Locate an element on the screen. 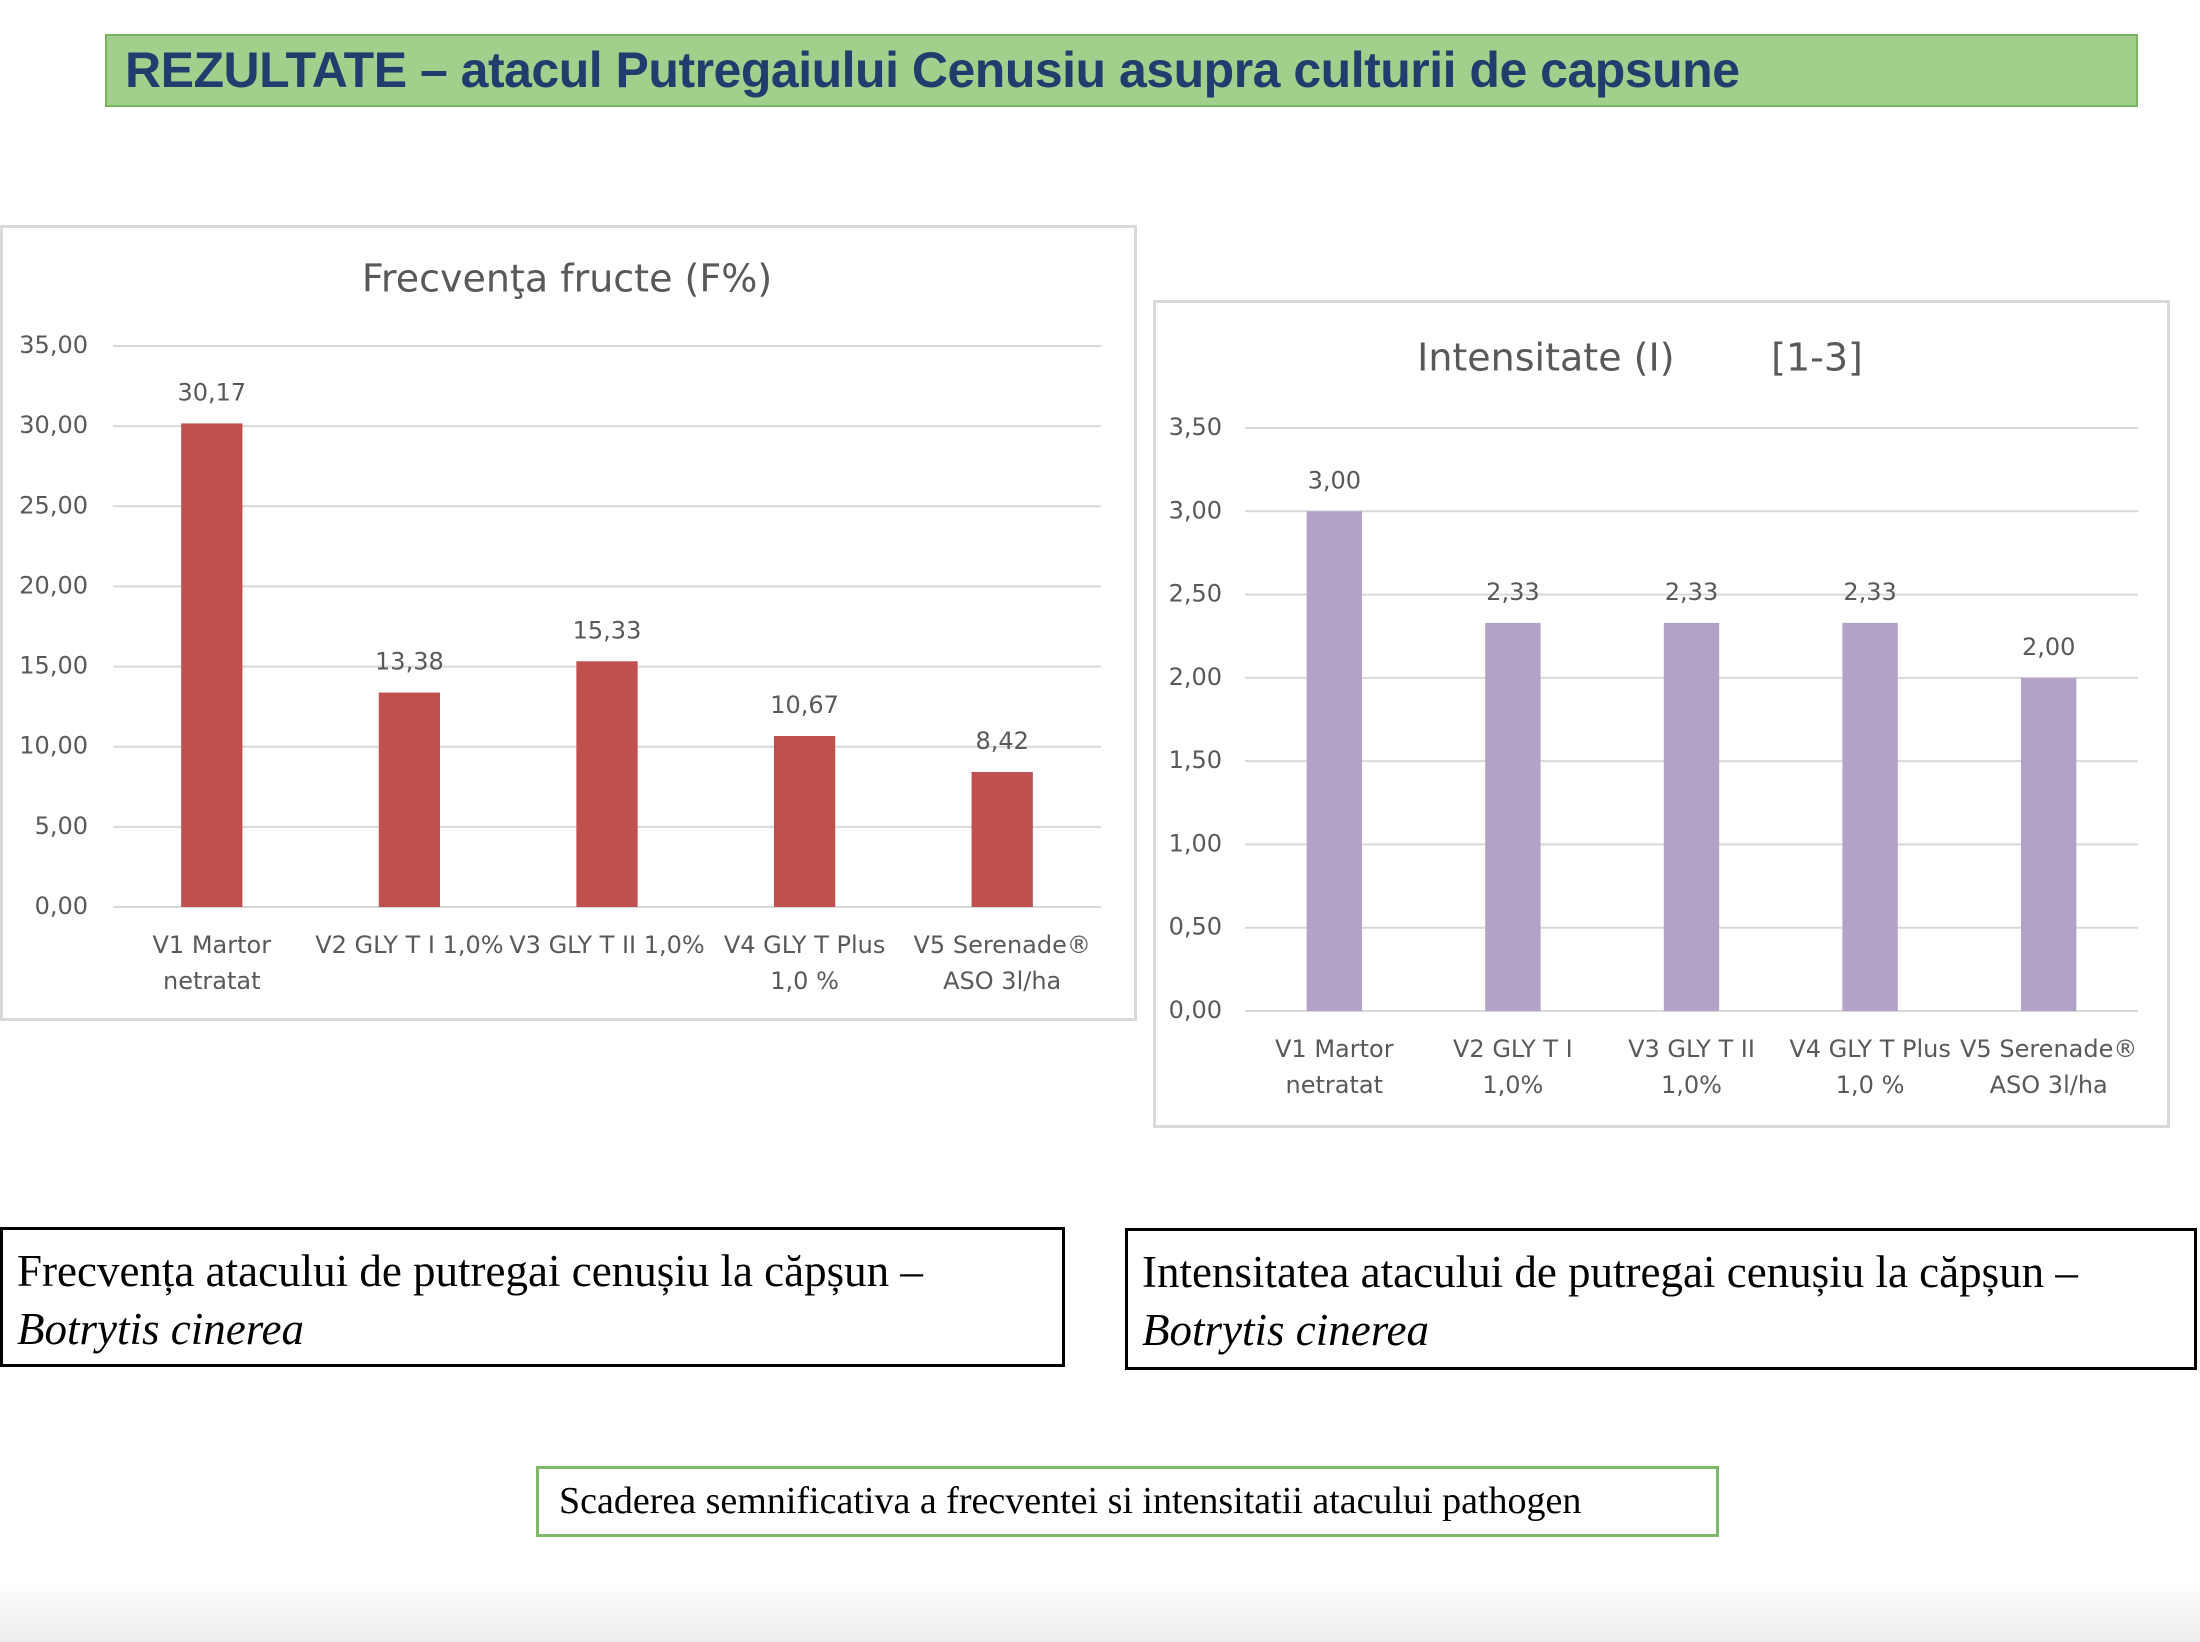 This screenshot has width=2200, height=1642. value-label: 13,38 is located at coordinates (409, 662).